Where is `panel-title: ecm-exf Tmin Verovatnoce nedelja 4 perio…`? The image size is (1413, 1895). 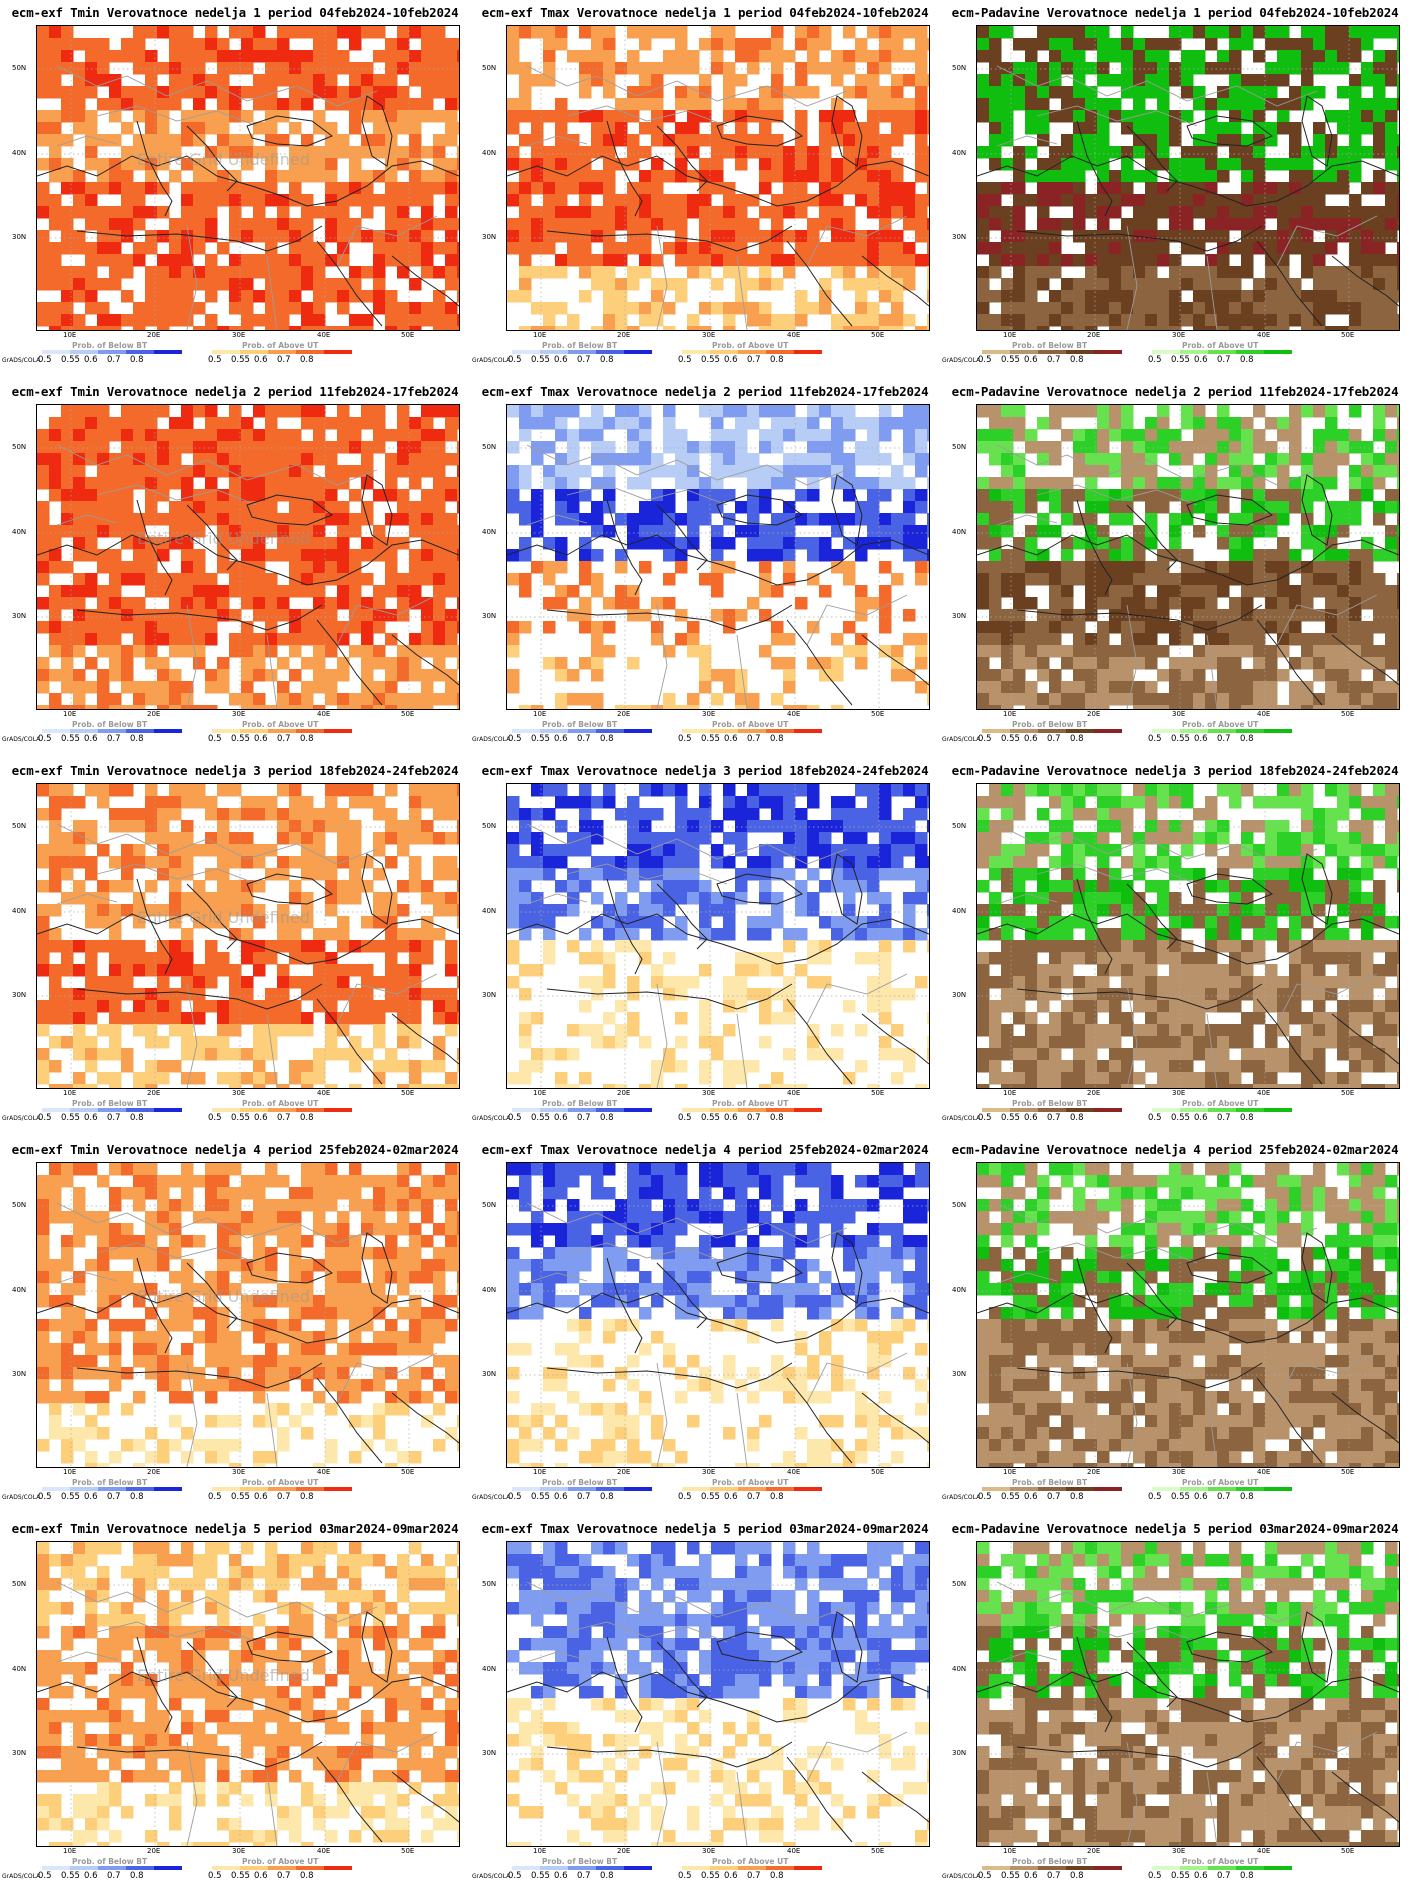 panel-title: ecm-exf Tmin Verovatnoce nedelja 4 perio… is located at coordinates (235, 1149).